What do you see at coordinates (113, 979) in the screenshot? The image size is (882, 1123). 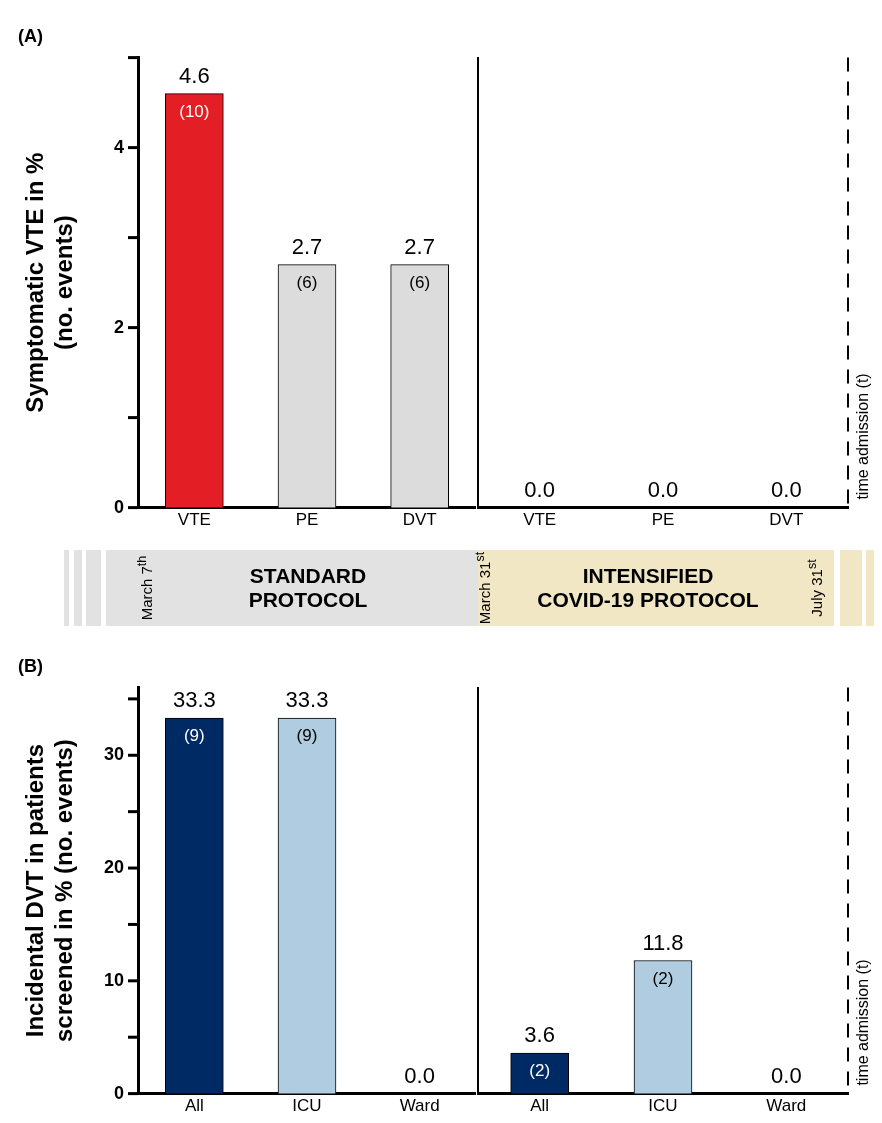 I see `y-tick-label: 10` at bounding box center [113, 979].